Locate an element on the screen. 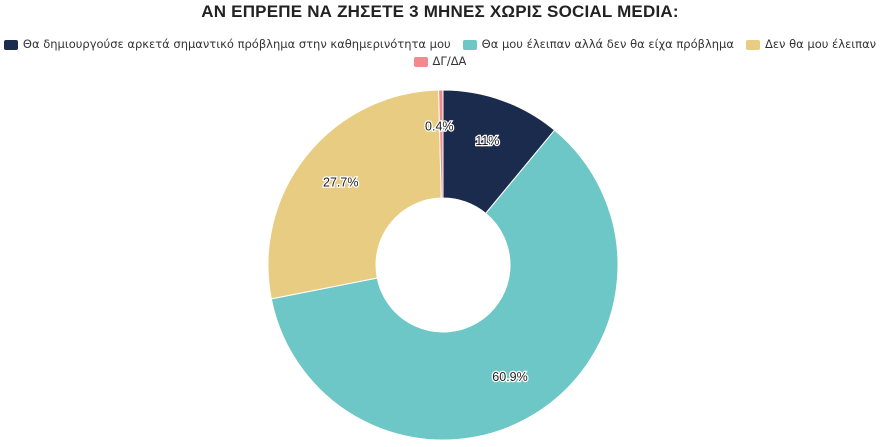  donut-labels: 11% 60.9% 27.7% 0.4% is located at coordinates (425, 251).